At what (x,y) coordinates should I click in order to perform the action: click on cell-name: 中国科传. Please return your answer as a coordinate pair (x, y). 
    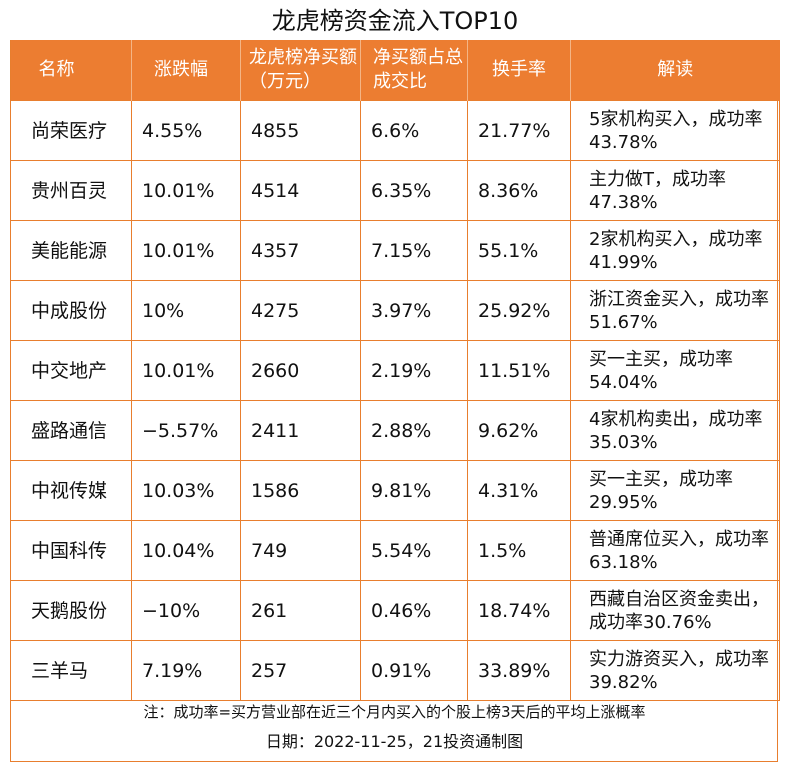
    Looking at the image, I should click on (71, 550).